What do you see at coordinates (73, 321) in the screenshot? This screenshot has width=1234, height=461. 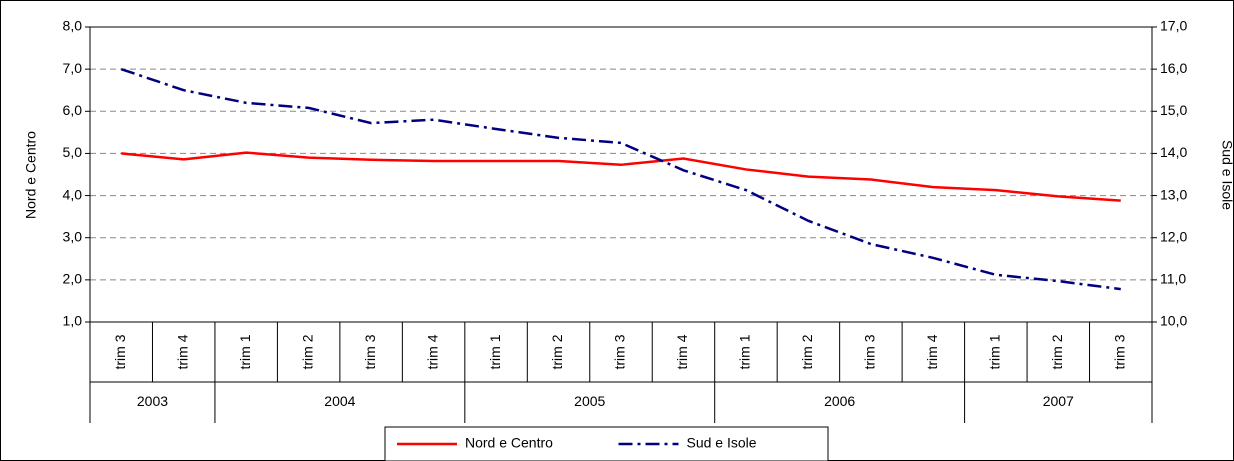 I see `y-tick-label: 1,0` at bounding box center [73, 321].